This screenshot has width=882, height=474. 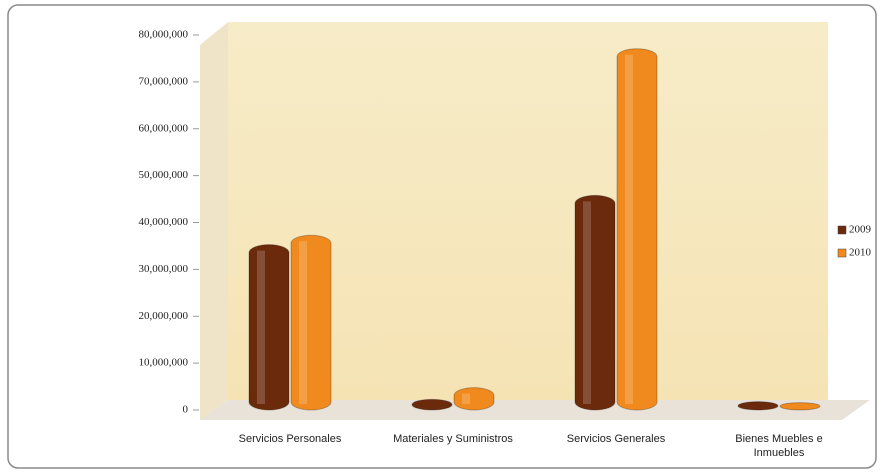 I want to click on legend-label: 2010, so click(x=860, y=253).